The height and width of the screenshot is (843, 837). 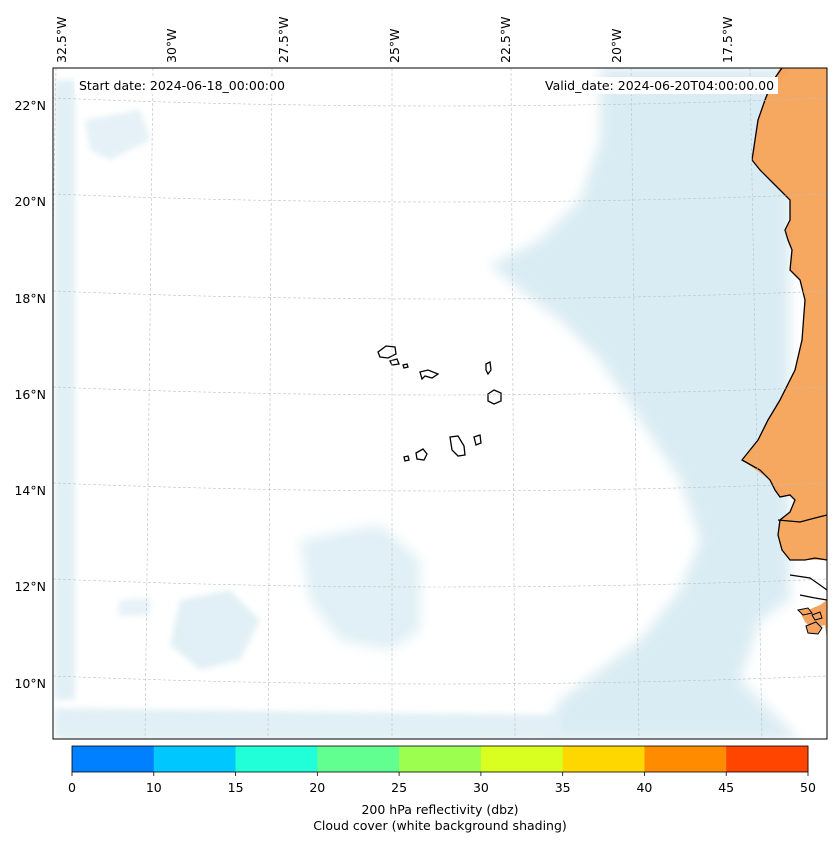 What do you see at coordinates (660, 85) in the screenshot?
I see `valid-date-label: Valid_date: 2024-06-20T04:00:00.00` at bounding box center [660, 85].